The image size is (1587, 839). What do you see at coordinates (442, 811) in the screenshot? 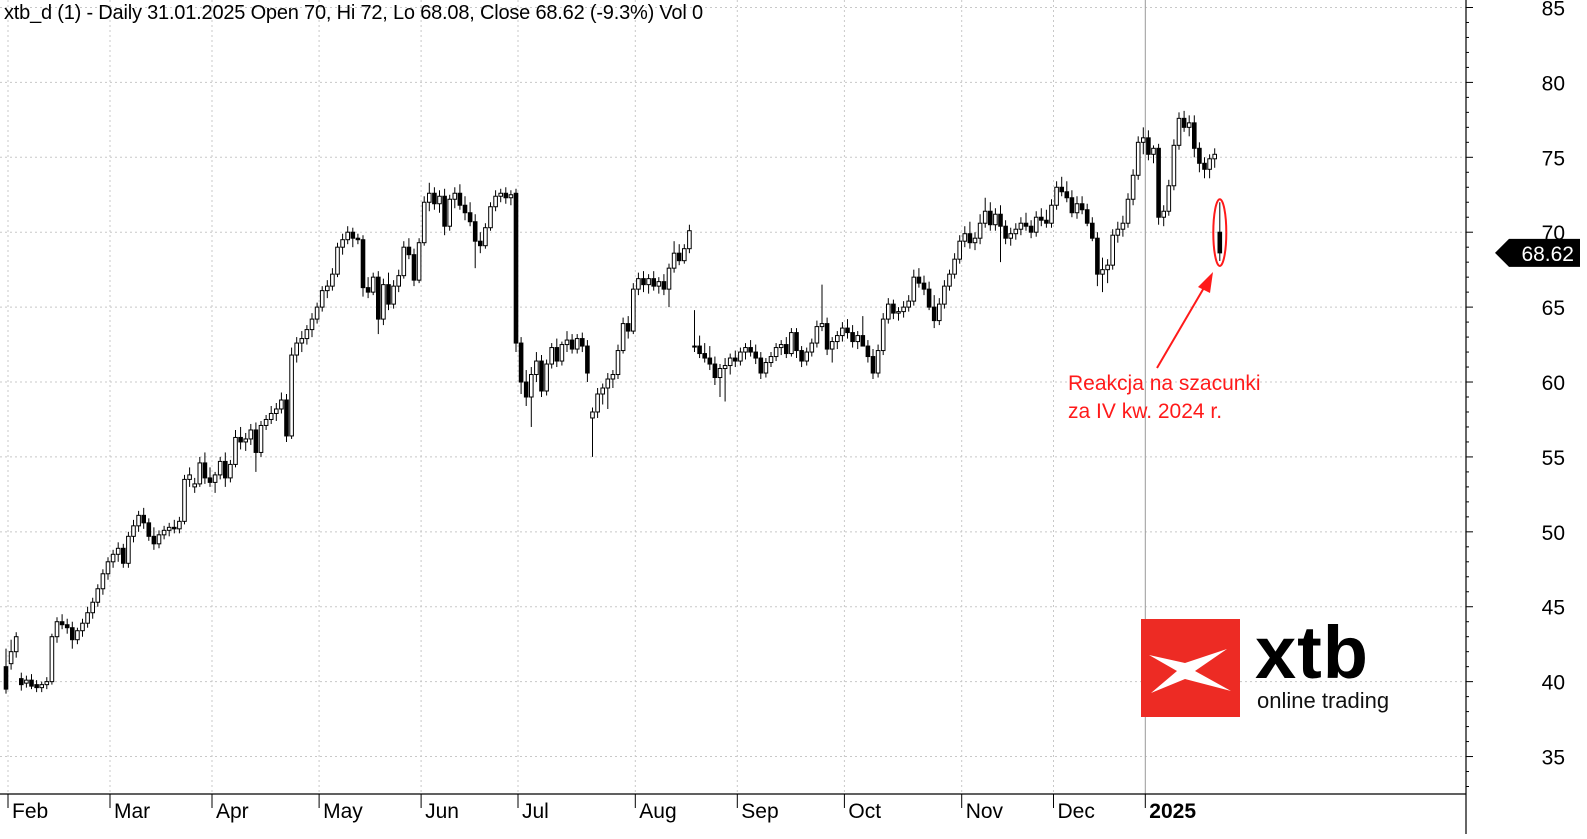
I see `x-tick-label: Jun` at bounding box center [442, 811].